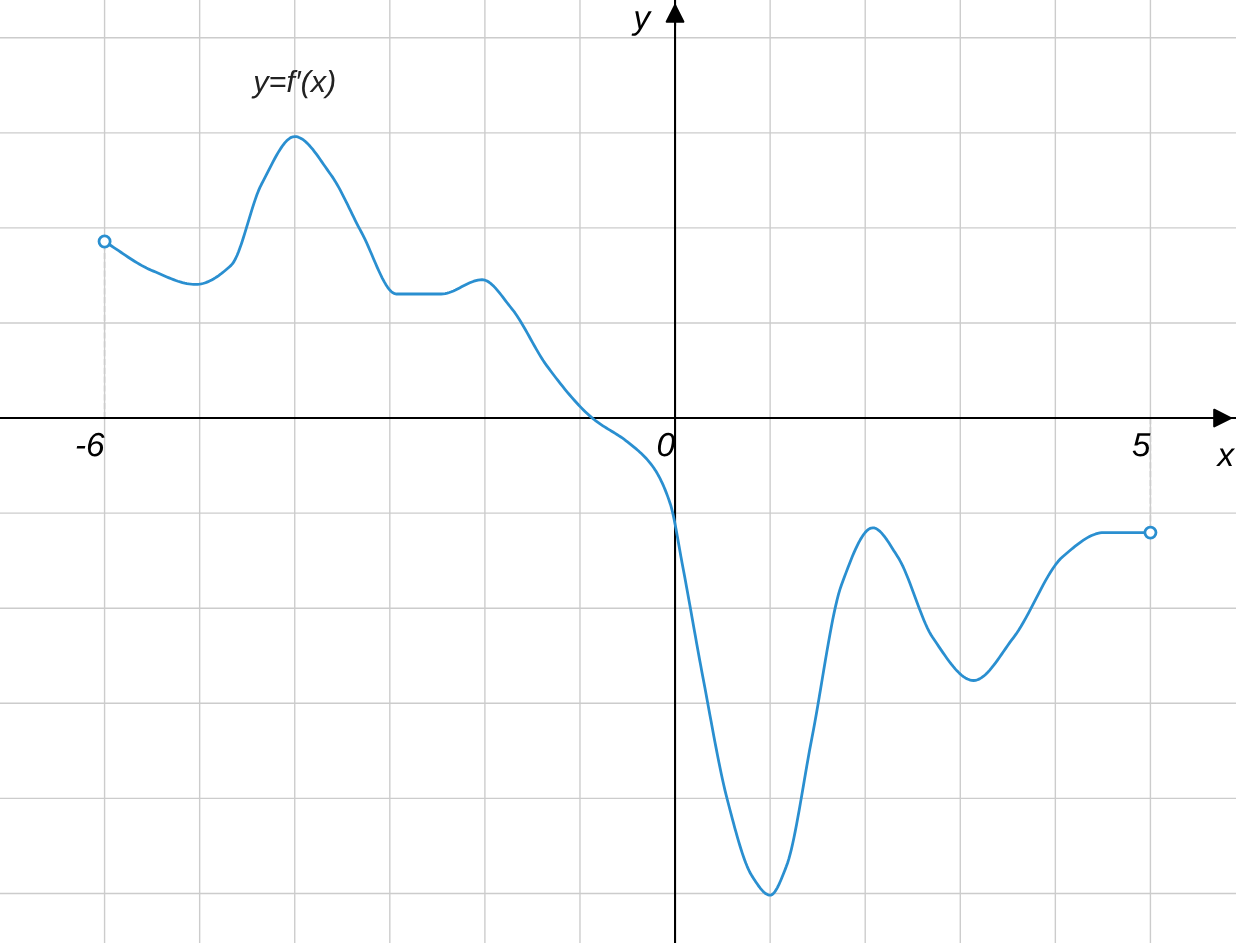 This screenshot has width=1236, height=943. What do you see at coordinates (1141, 445) in the screenshot?
I see `x-tick-label: 5` at bounding box center [1141, 445].